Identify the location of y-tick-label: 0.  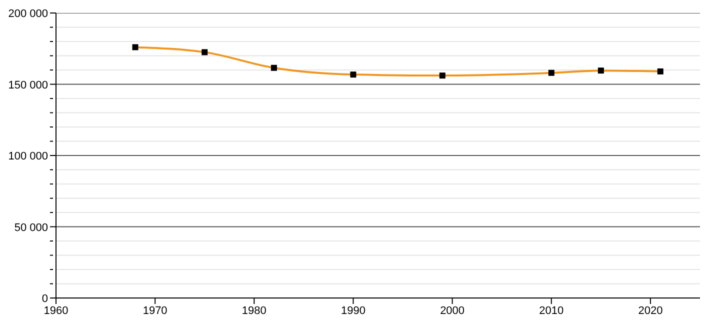
(45, 299).